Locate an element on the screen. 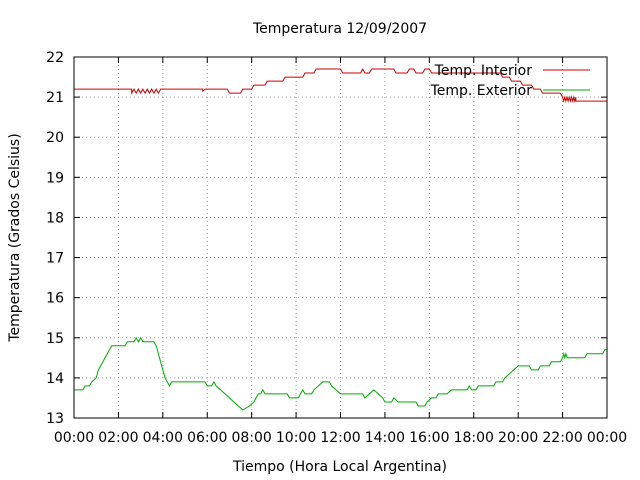 The height and width of the screenshot is (480, 640). y-tick-label: 17 is located at coordinates (55, 259).